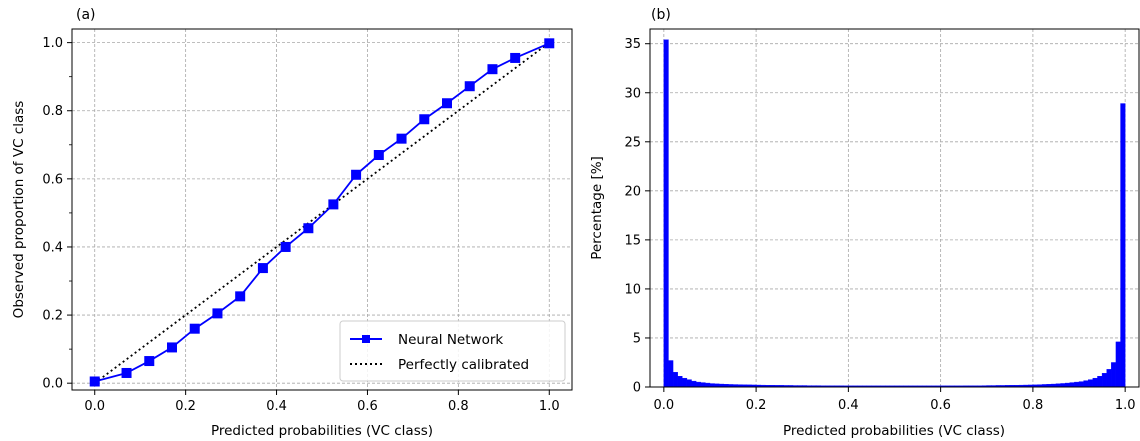 This screenshot has height=441, width=1140. I want to click on calibration-y-tick-label: 0.6, so click(52, 179).